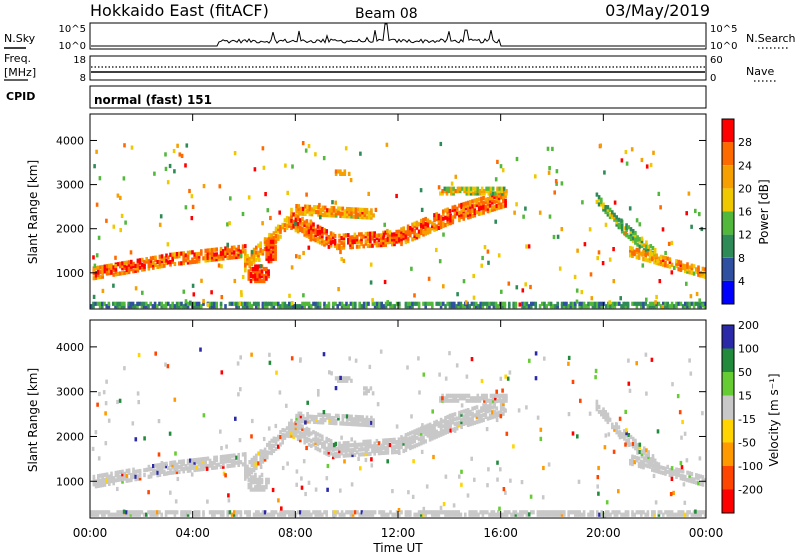  I want to click on colorbar-tick-label: -200, so click(750, 490).